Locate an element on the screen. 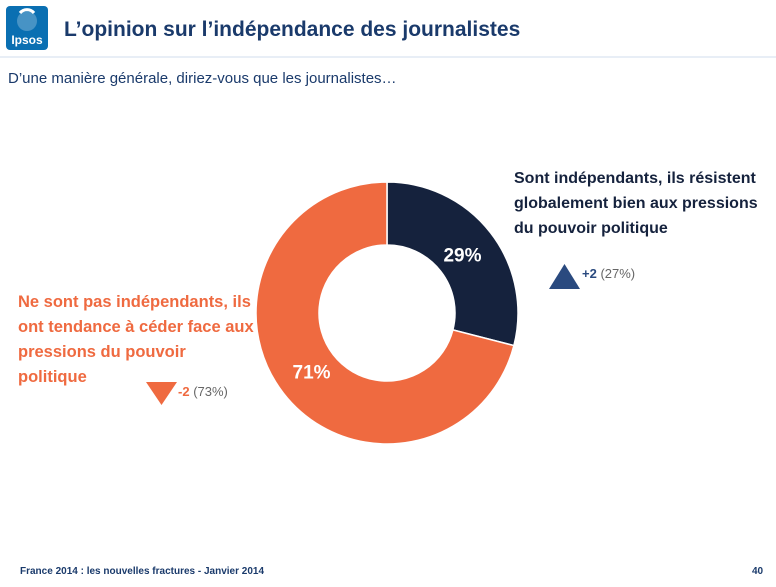  previous-value: (27%) is located at coordinates (618, 273).